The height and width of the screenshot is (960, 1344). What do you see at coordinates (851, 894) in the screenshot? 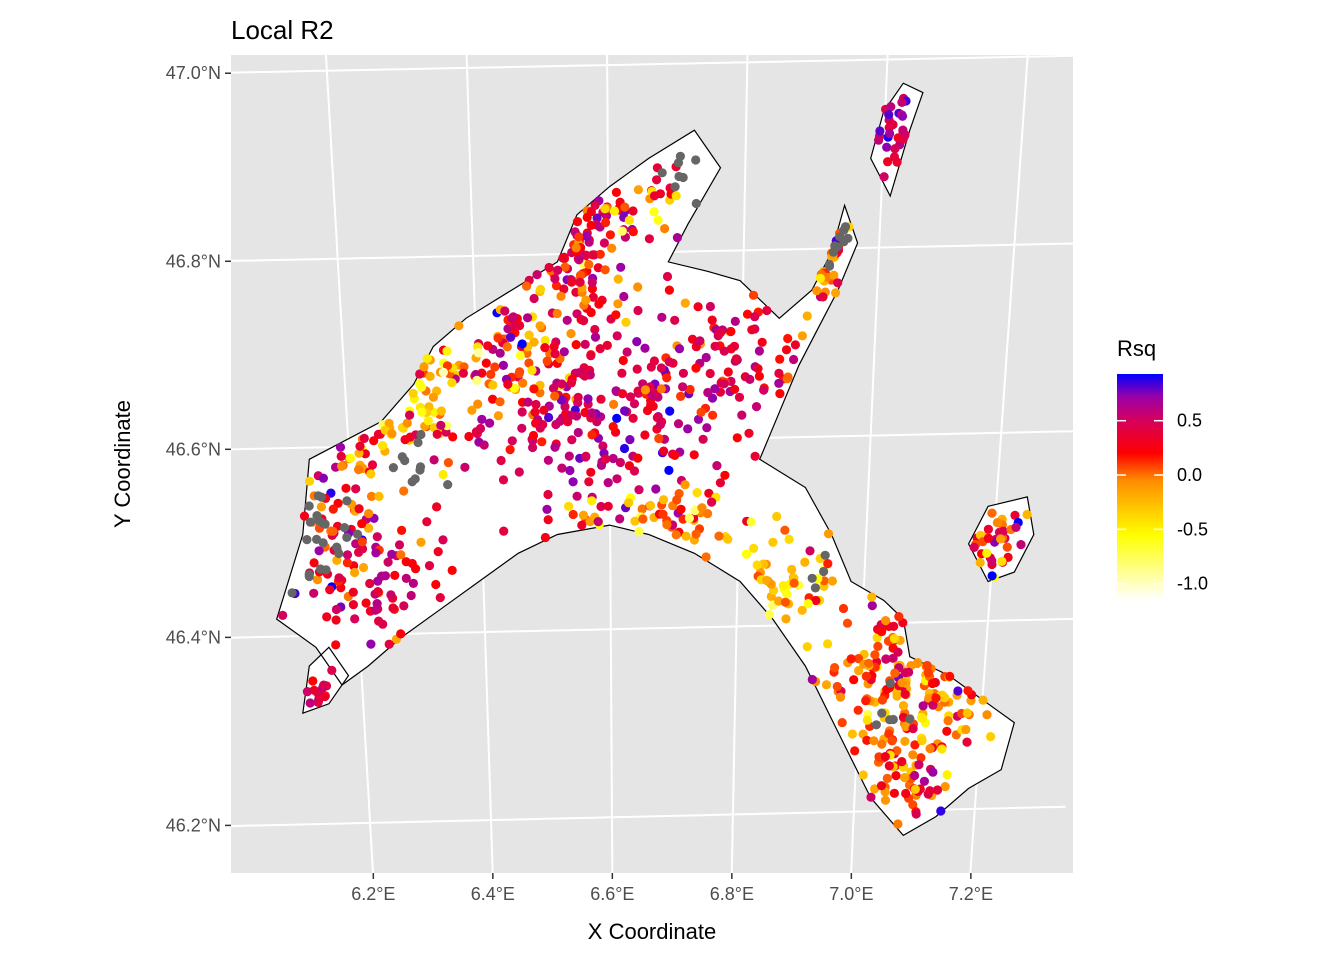
I see `x-tick-label: 7.0°E` at bounding box center [851, 894].